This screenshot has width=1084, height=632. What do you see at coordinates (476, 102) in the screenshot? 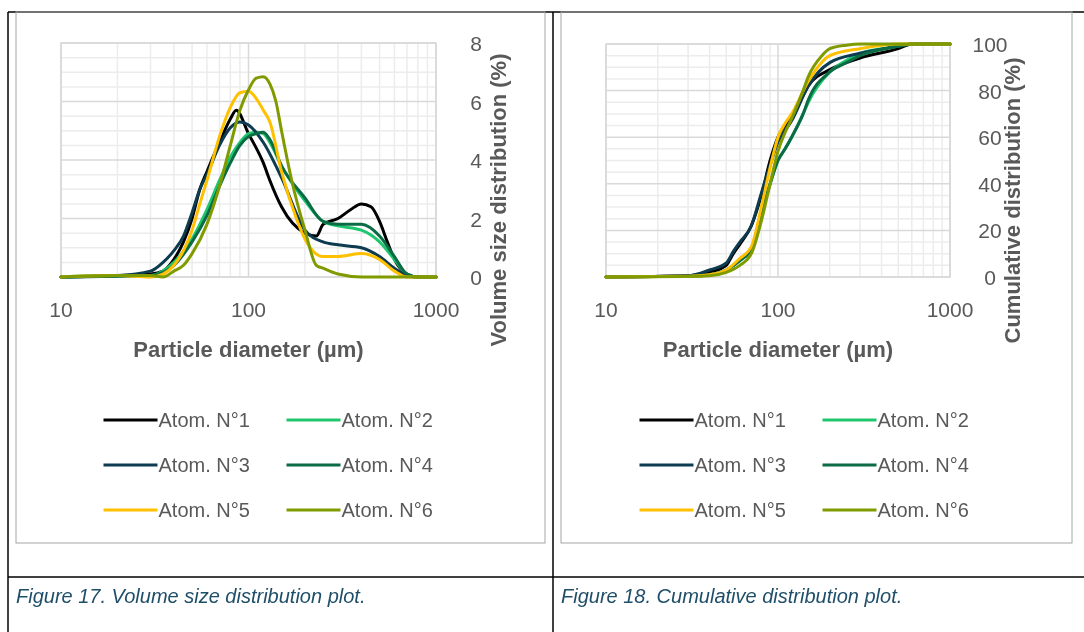
I see `y-tick-label: 6` at bounding box center [476, 102].